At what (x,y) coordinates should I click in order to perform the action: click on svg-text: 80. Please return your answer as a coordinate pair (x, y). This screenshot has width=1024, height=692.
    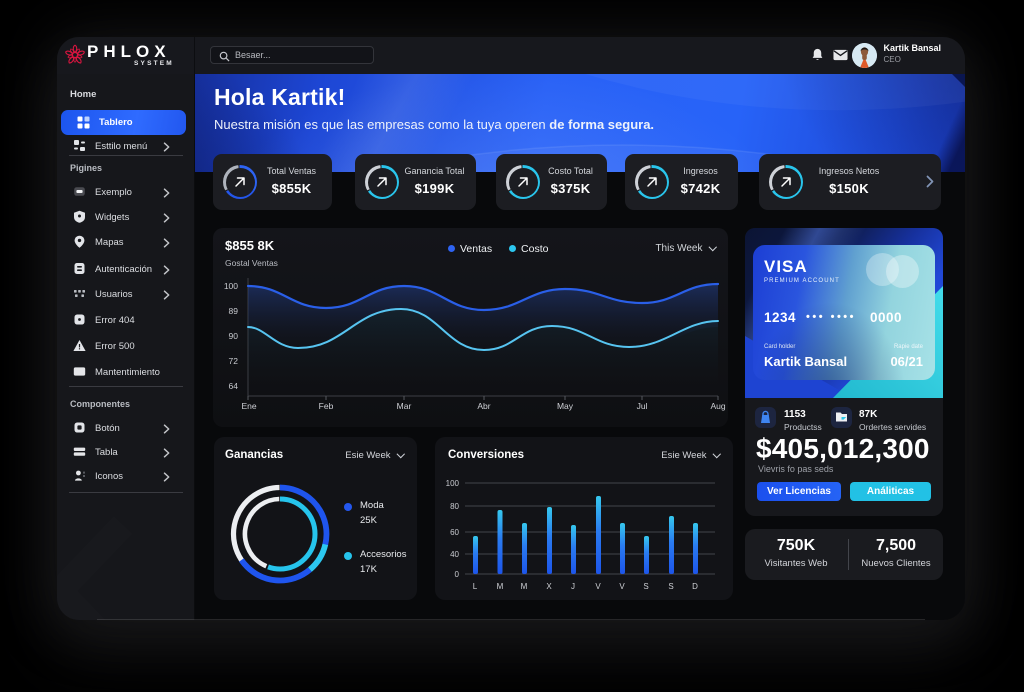
    Looking at the image, I should click on (454, 506).